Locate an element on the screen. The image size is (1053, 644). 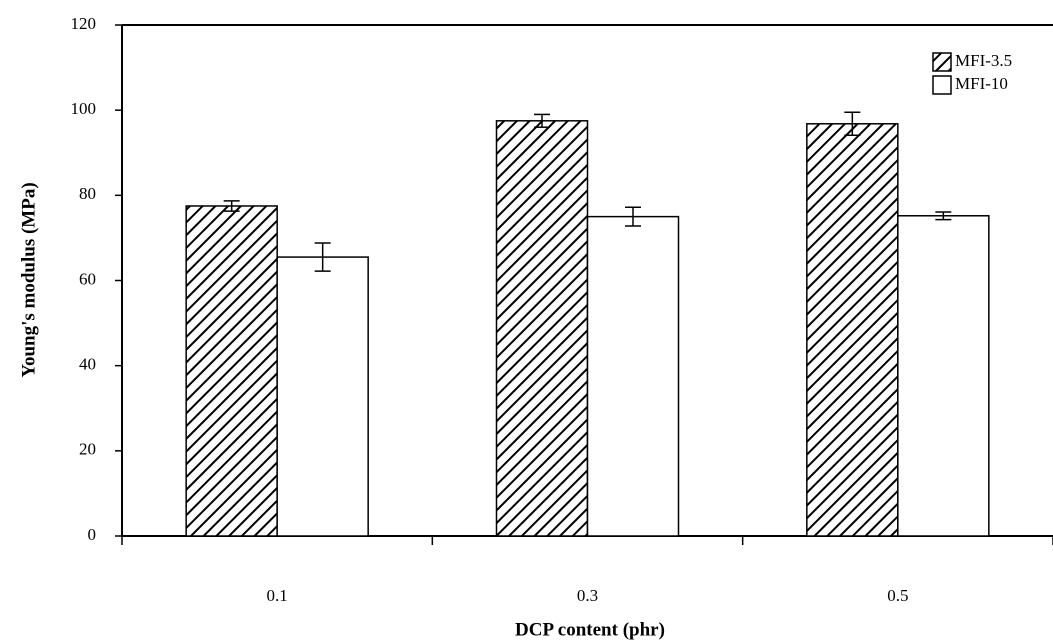
x-axis-title: DCP content (phr) is located at coordinates (590, 629).